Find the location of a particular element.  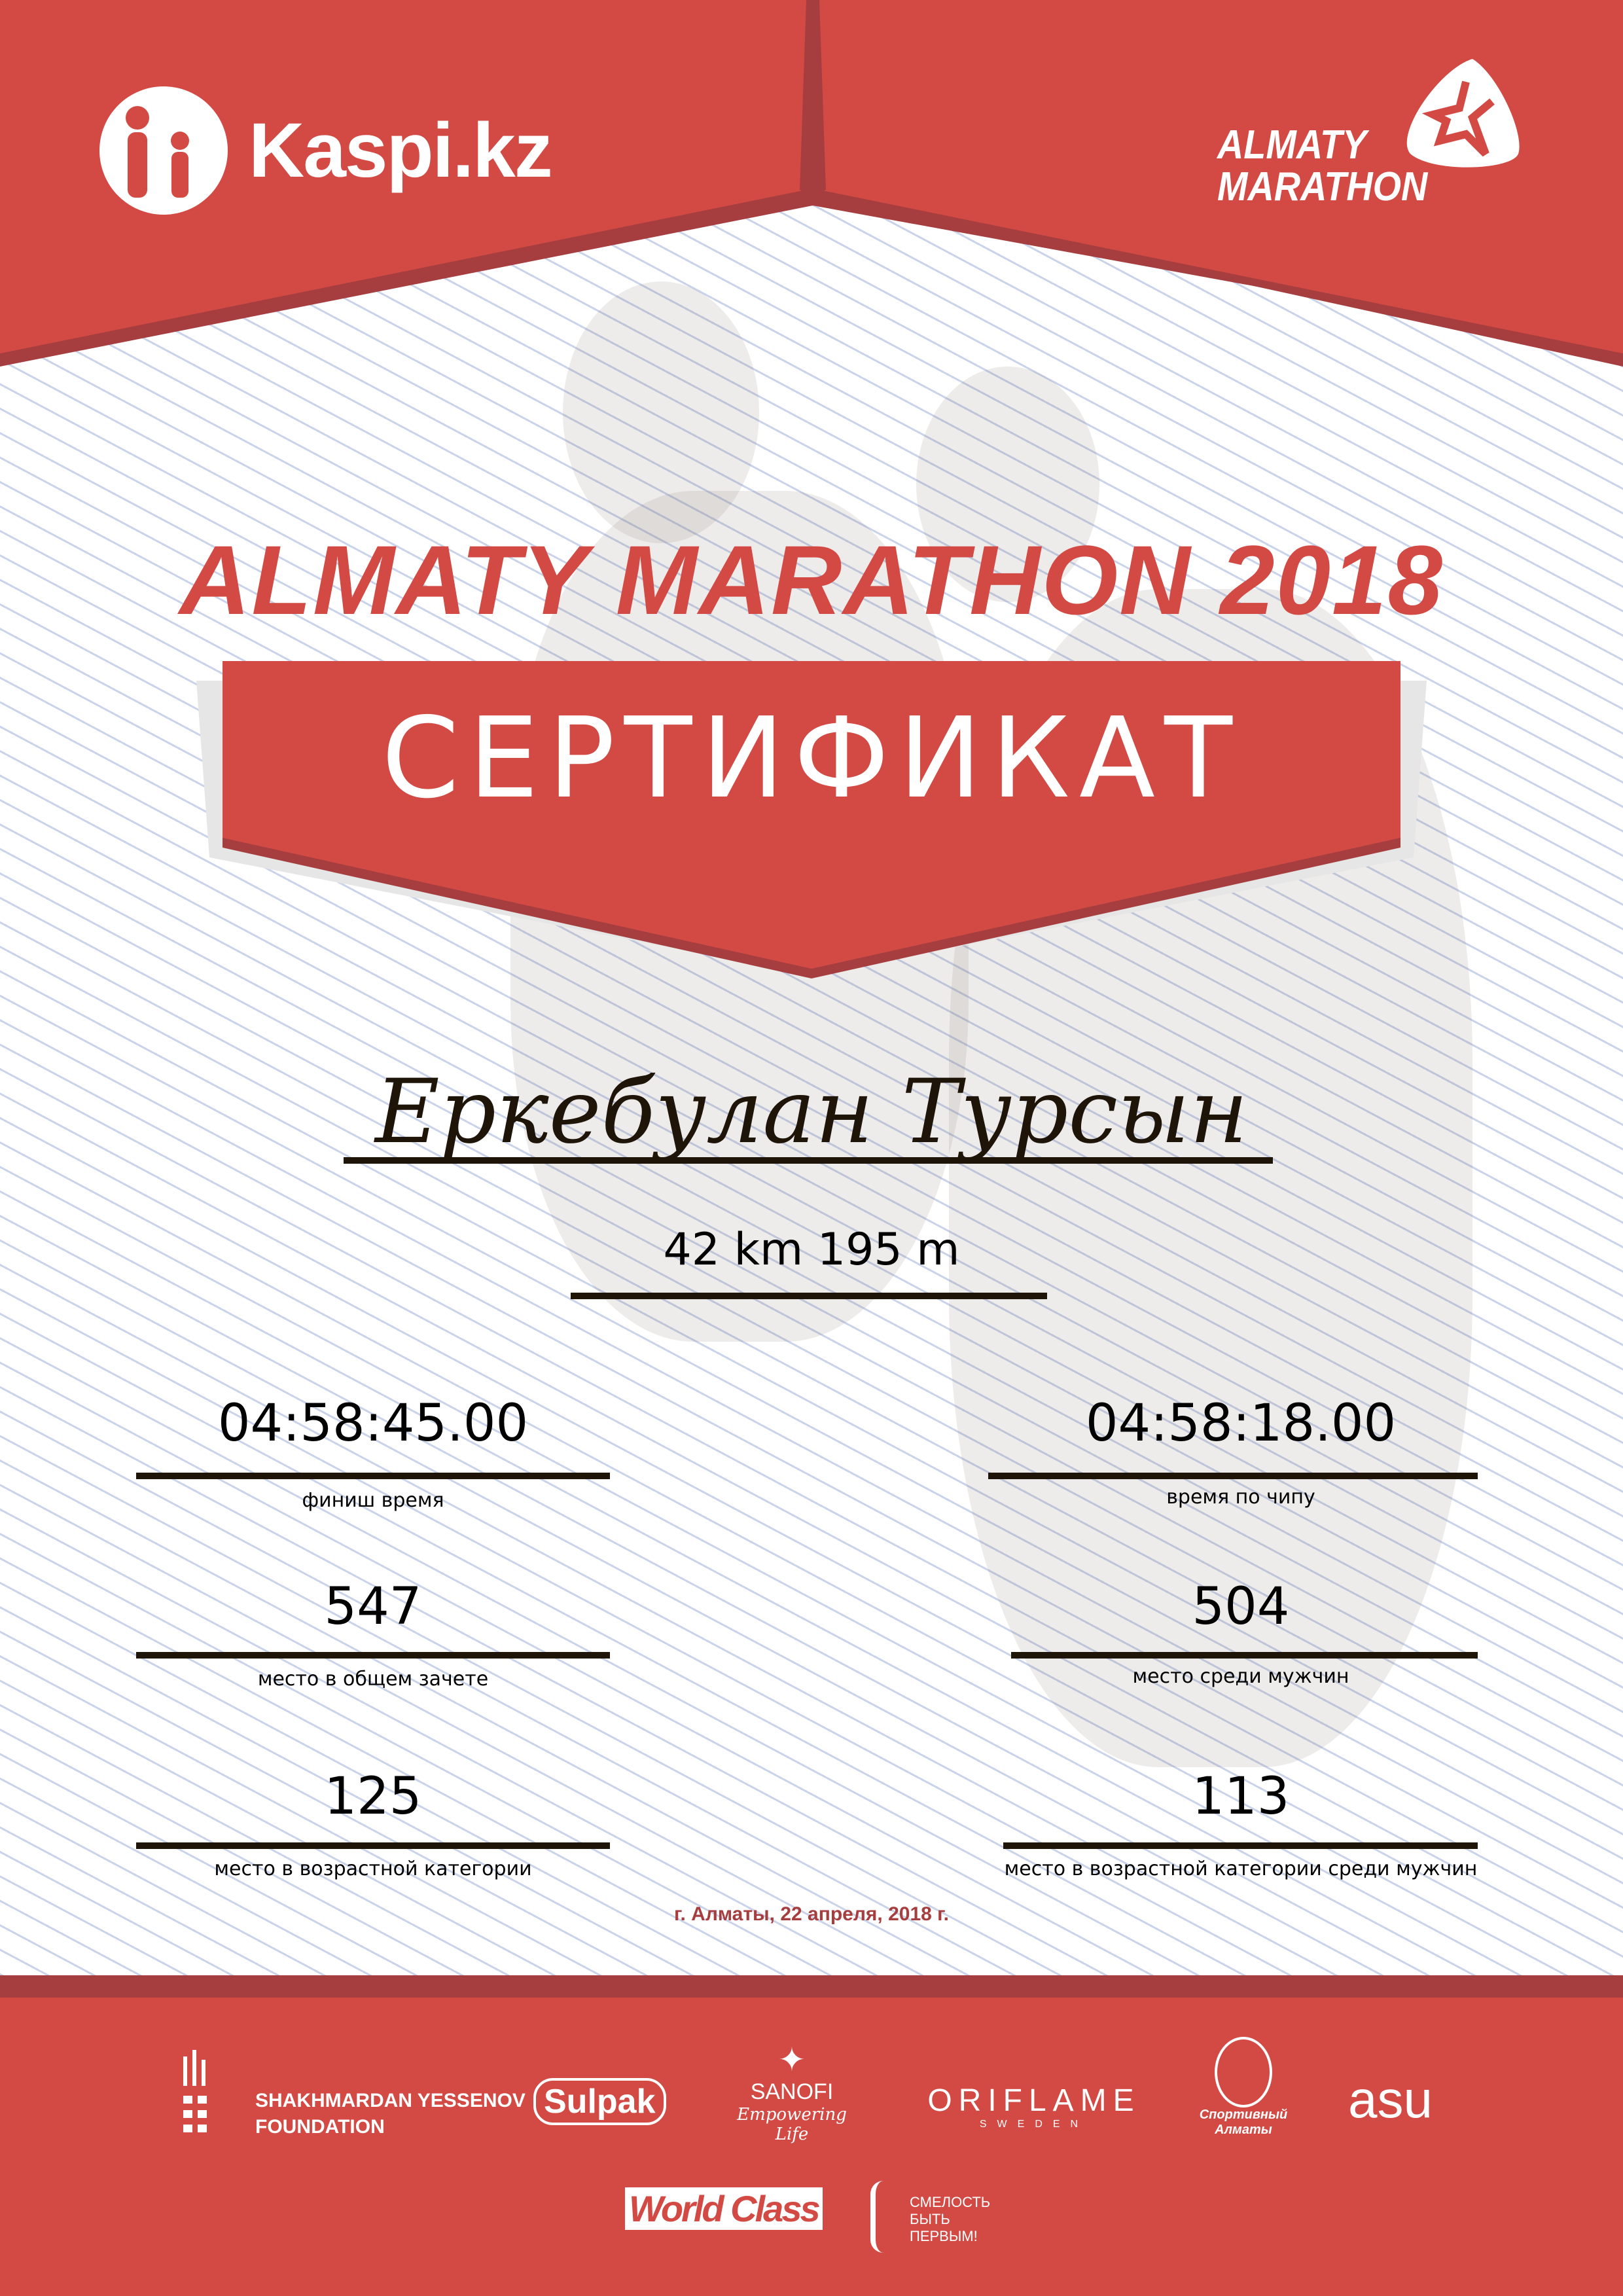

sponsor-asu: asu is located at coordinates (1390, 2099).